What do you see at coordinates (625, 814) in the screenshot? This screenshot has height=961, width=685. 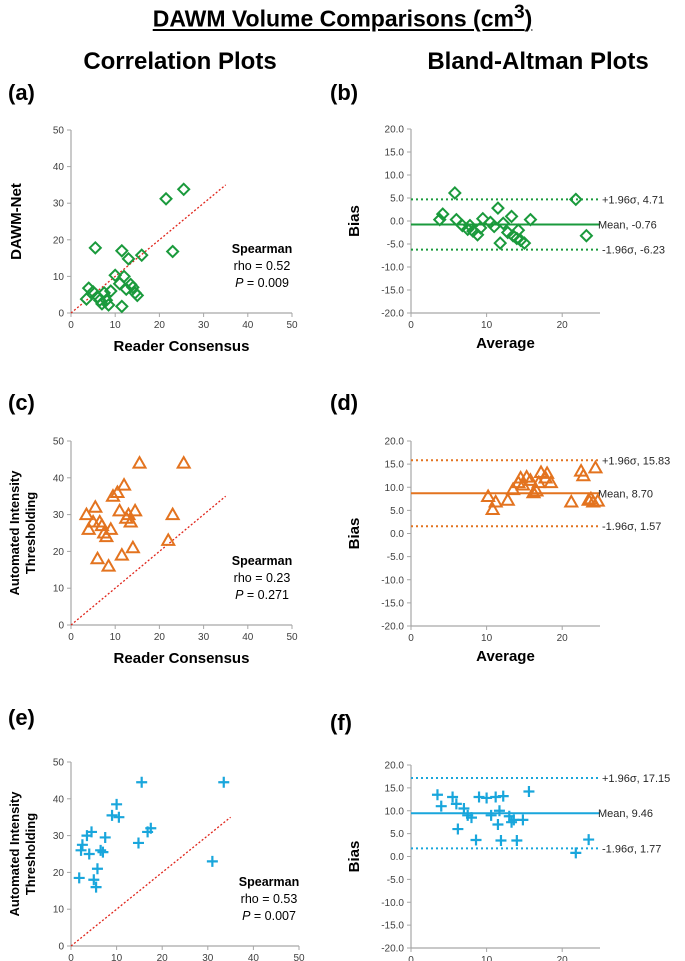 I see `line-label-f: Mean, 9.46` at bounding box center [625, 814].